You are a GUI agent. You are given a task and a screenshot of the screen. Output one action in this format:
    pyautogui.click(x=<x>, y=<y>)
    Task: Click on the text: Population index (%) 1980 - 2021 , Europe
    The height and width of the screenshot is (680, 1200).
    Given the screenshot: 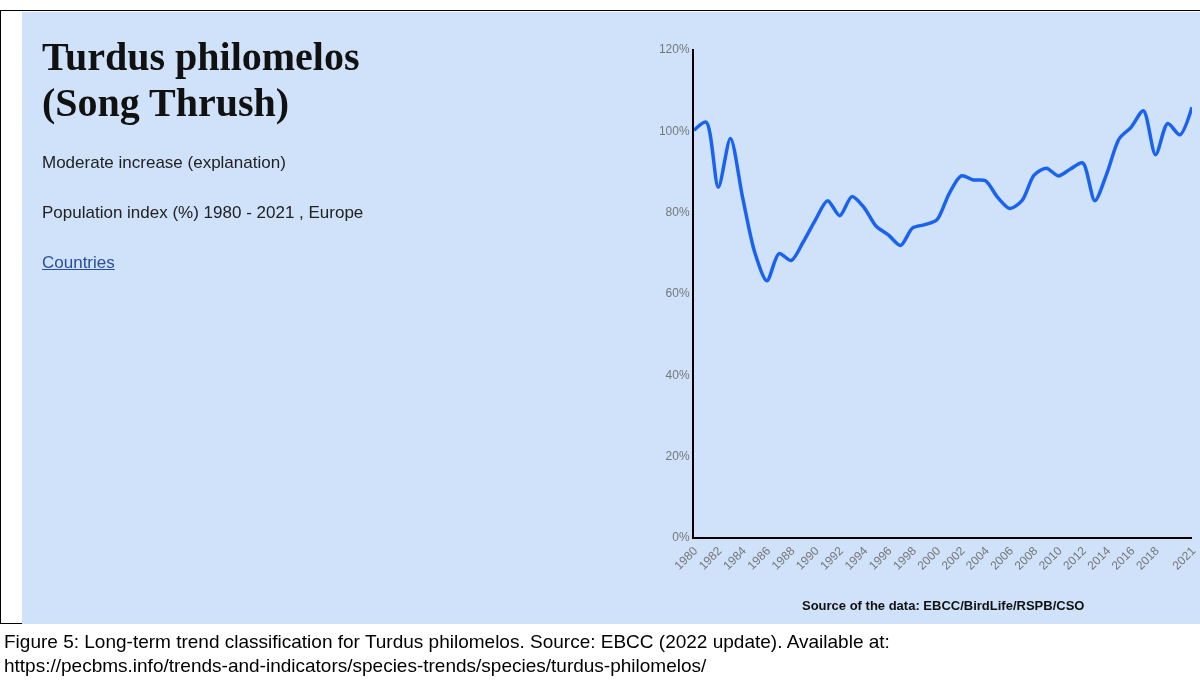 What is the action you would take?
    pyautogui.click(x=203, y=213)
    